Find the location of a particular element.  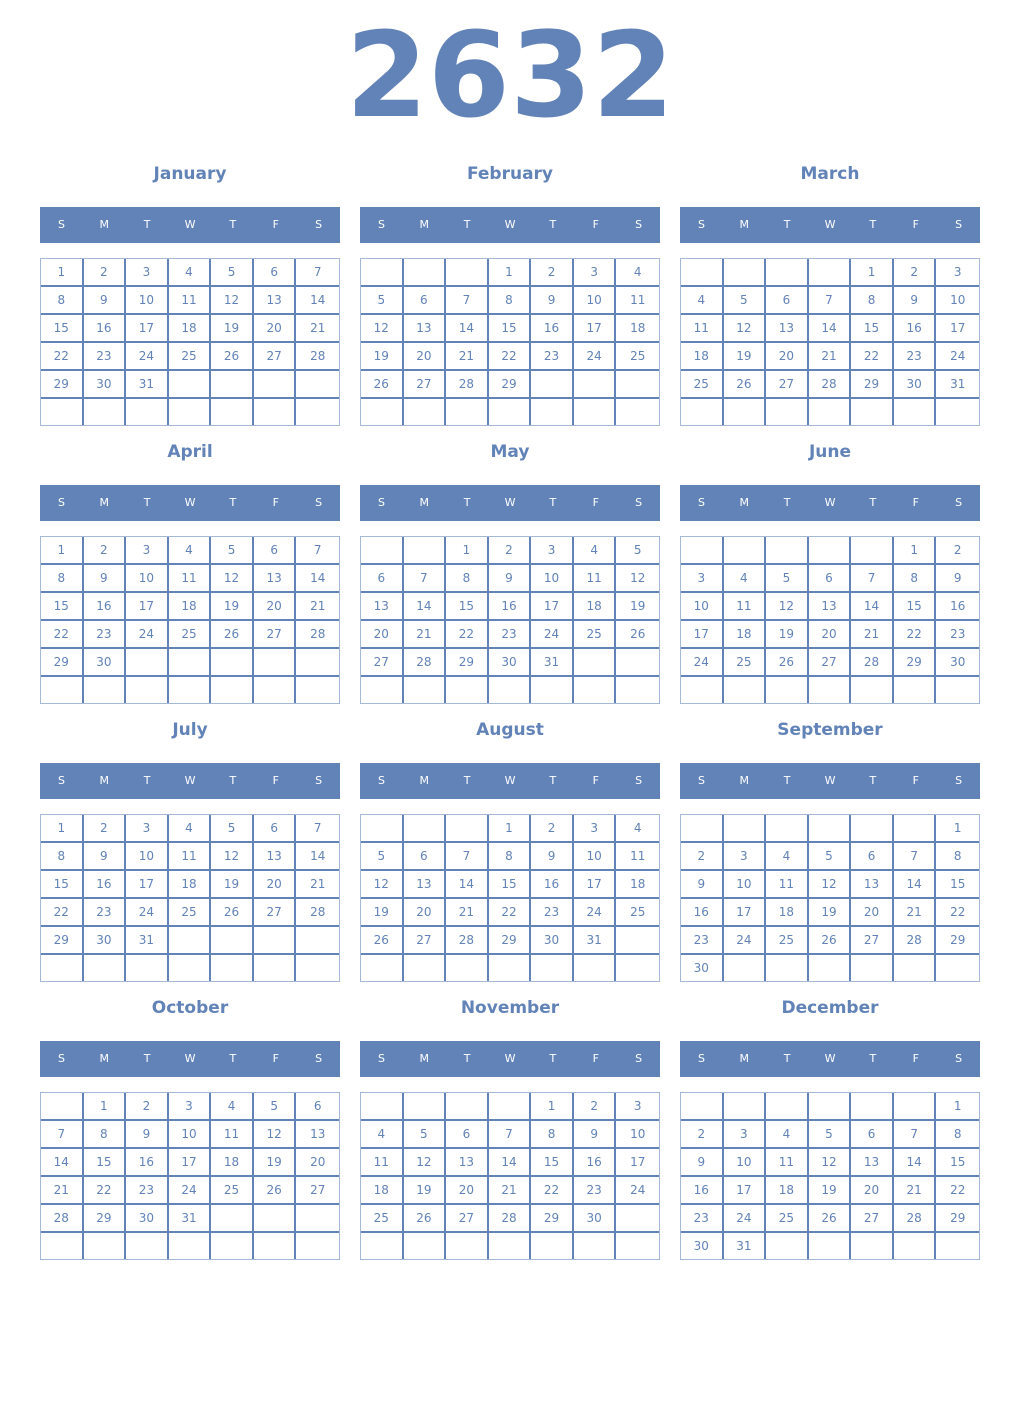

day-cell: 7 is located at coordinates (317, 829).